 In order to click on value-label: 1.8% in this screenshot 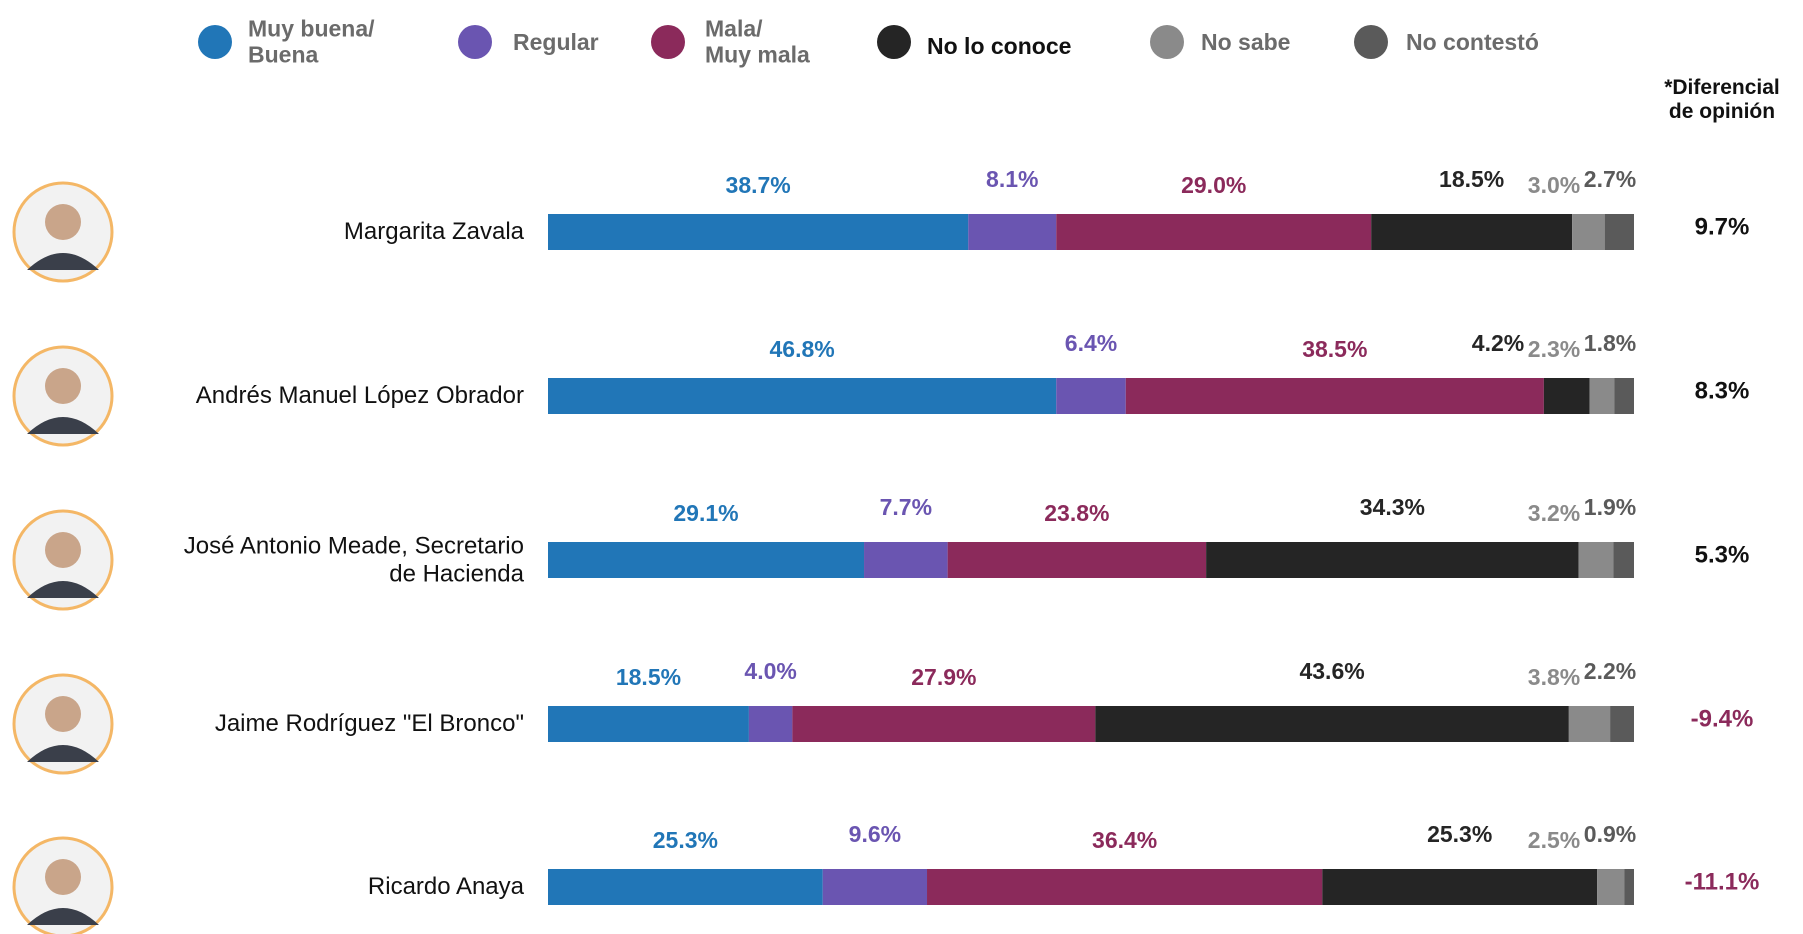, I will do `click(1610, 343)`.